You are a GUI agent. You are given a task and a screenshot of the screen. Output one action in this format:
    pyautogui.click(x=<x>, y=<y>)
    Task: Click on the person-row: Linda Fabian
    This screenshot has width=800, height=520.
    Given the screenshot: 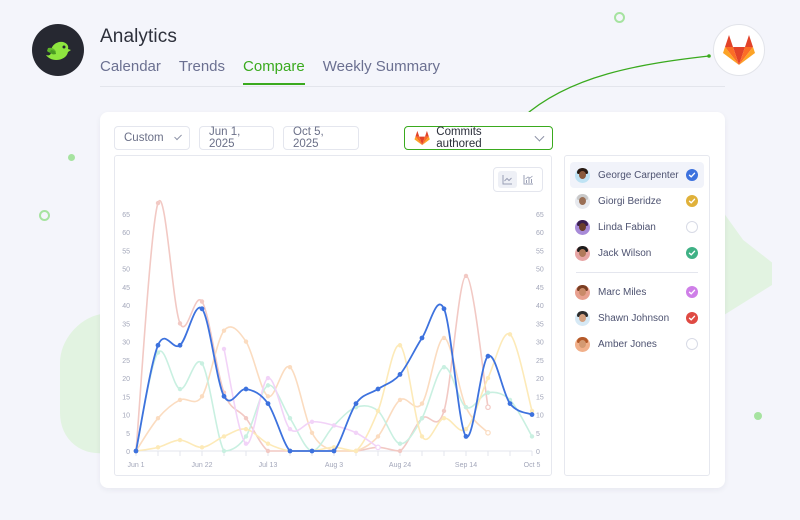 What is the action you would take?
    pyautogui.click(x=637, y=227)
    